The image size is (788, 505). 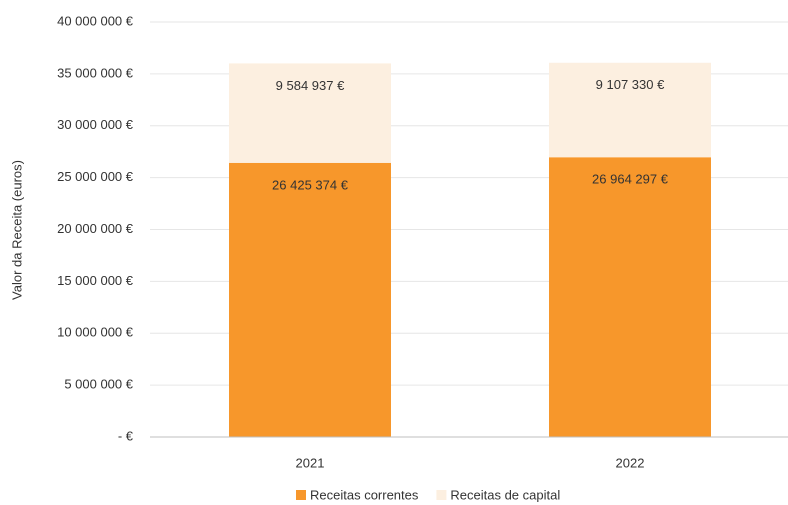 I want to click on y-axis-label: Valor da Receita (euros), so click(x=16, y=230).